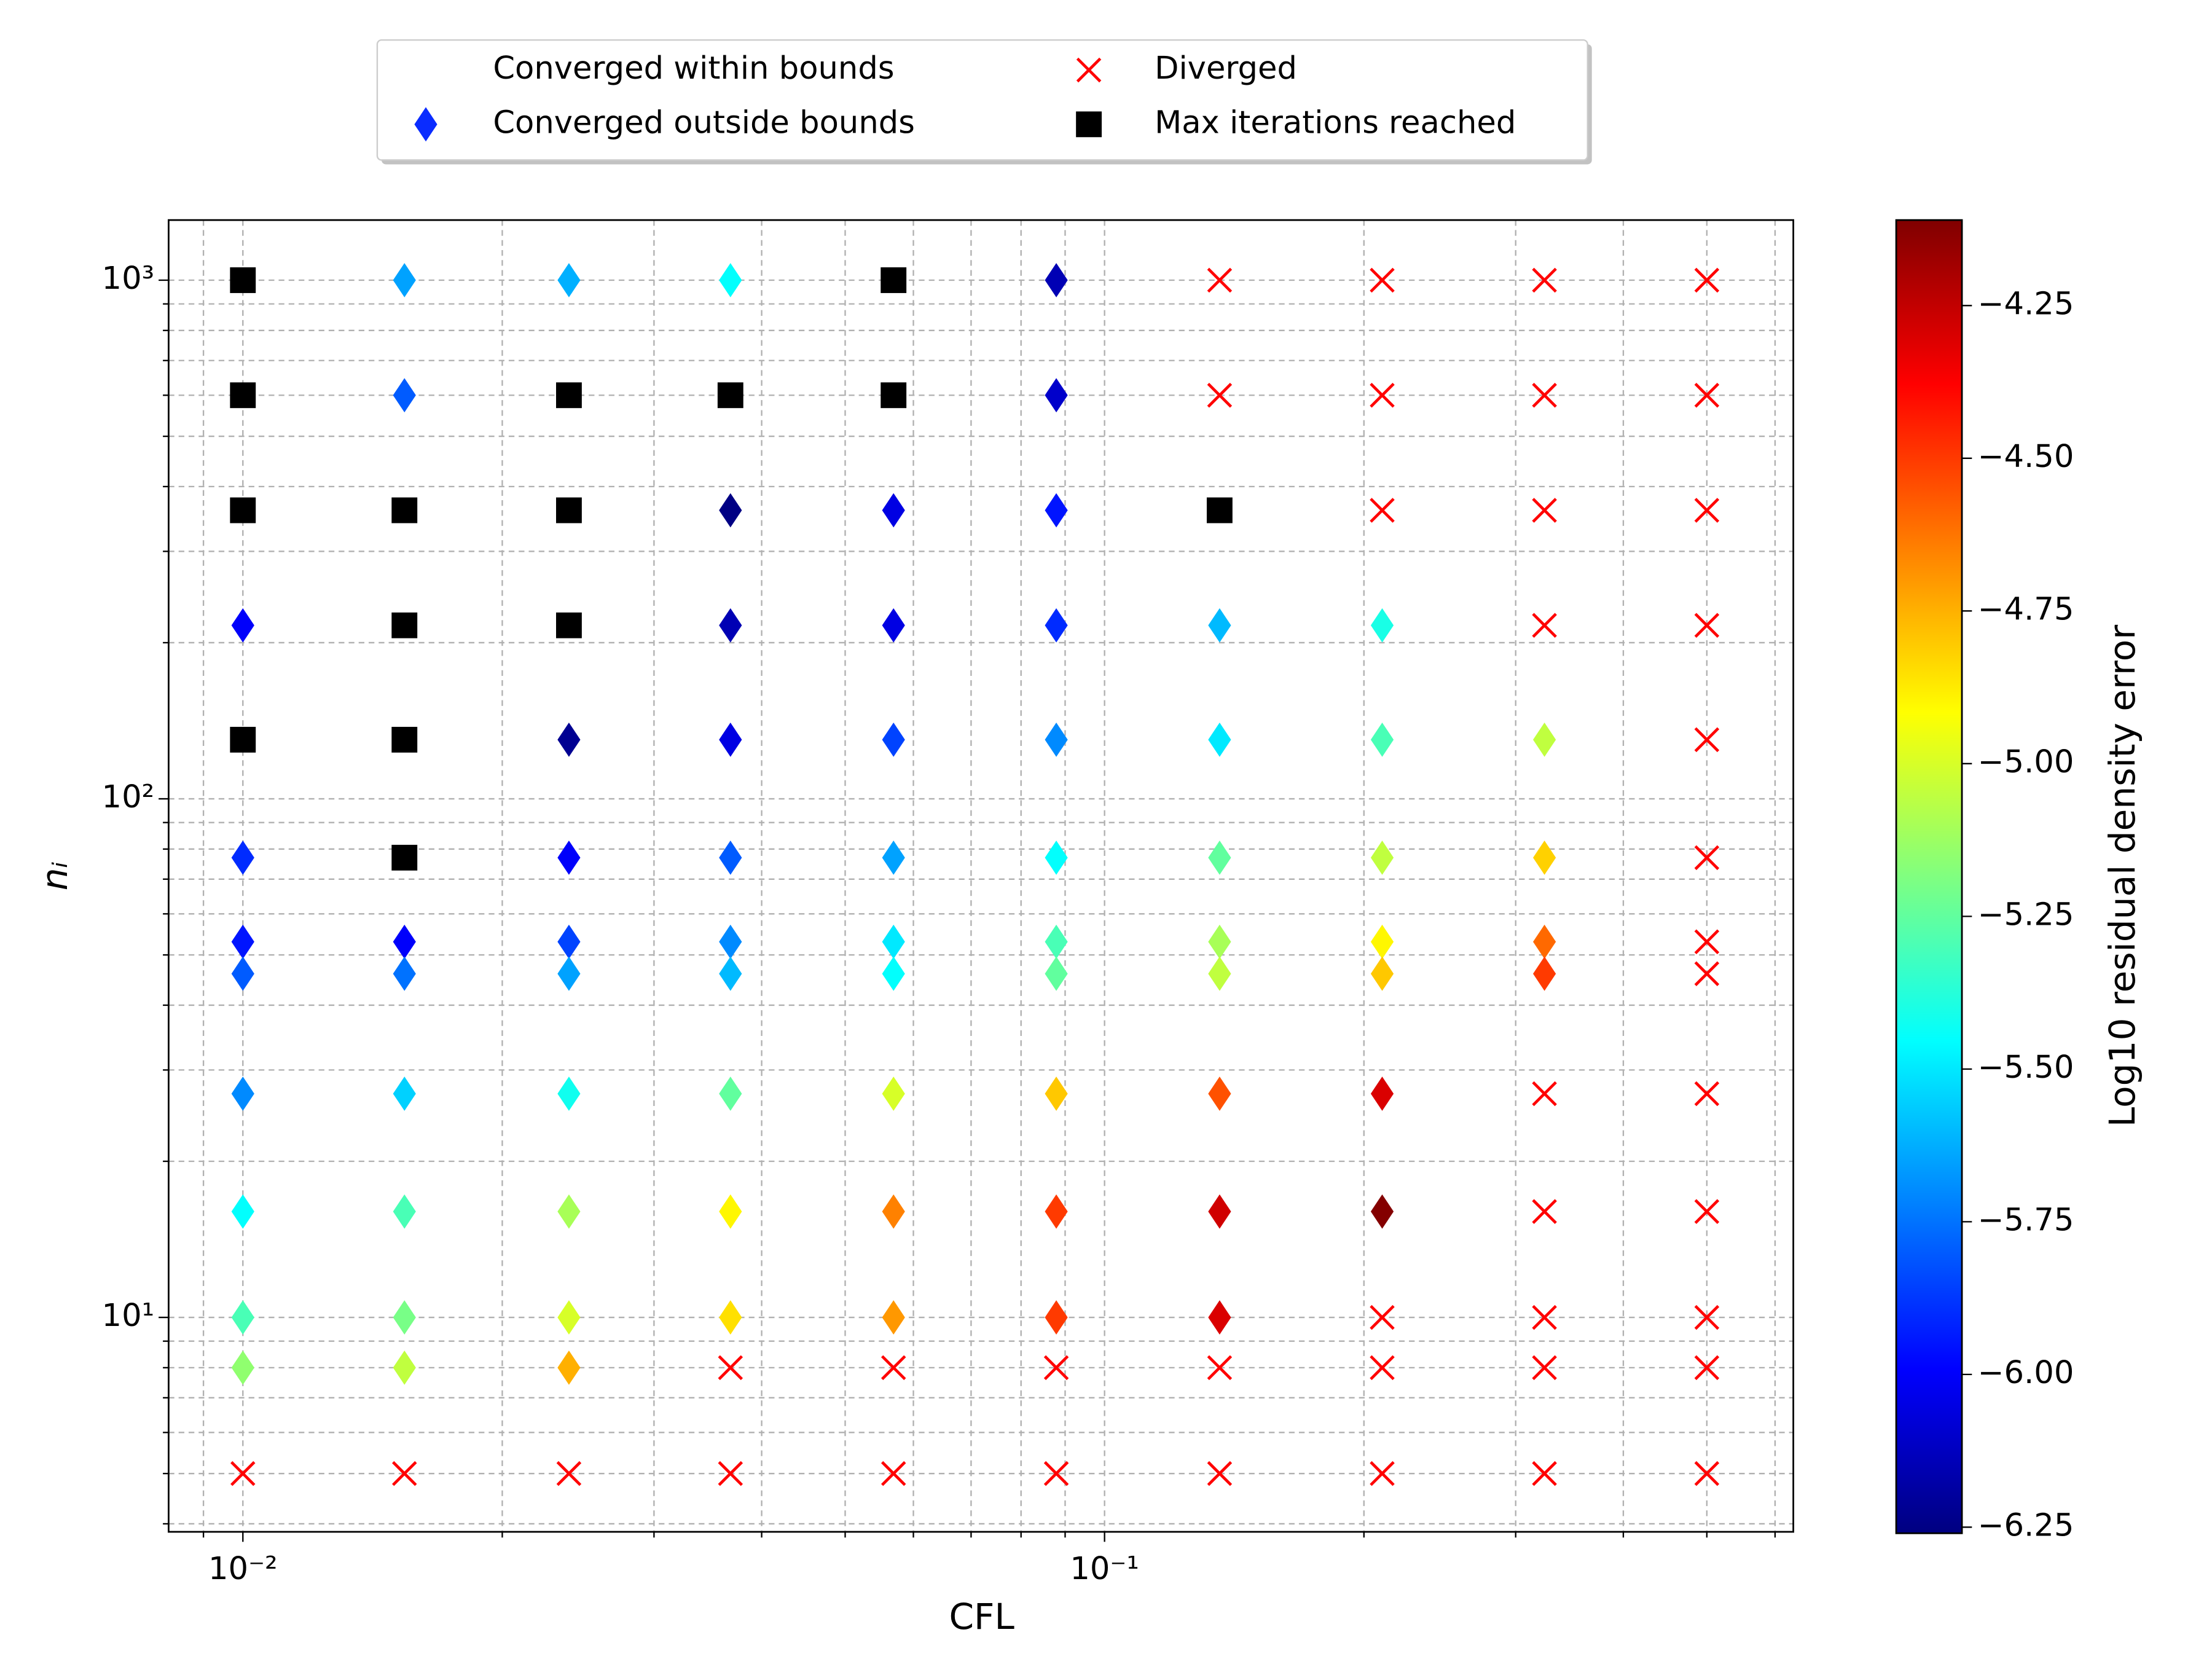 This screenshot has height=1659, width=2212. Describe the element at coordinates (55, 875) in the screenshot. I see `y-axis-label: nᵢ` at that location.